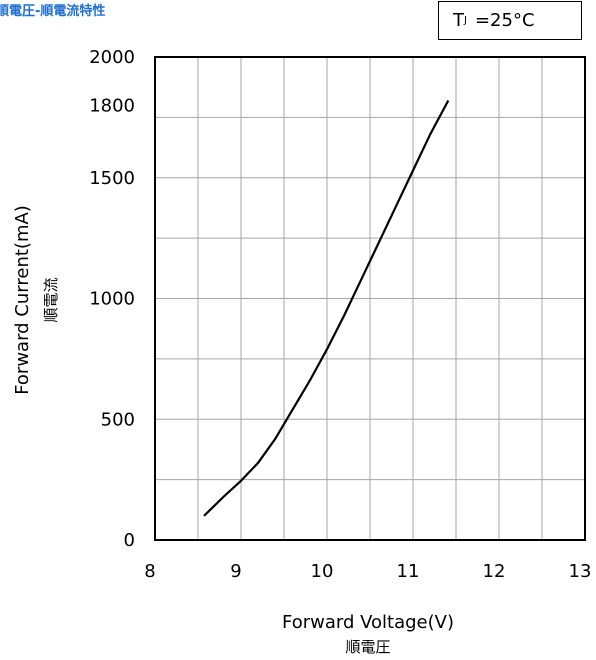 This screenshot has height=660, width=596. Describe the element at coordinates (368, 622) in the screenshot. I see `x-axis-label: Forward Voltage(V)` at that location.